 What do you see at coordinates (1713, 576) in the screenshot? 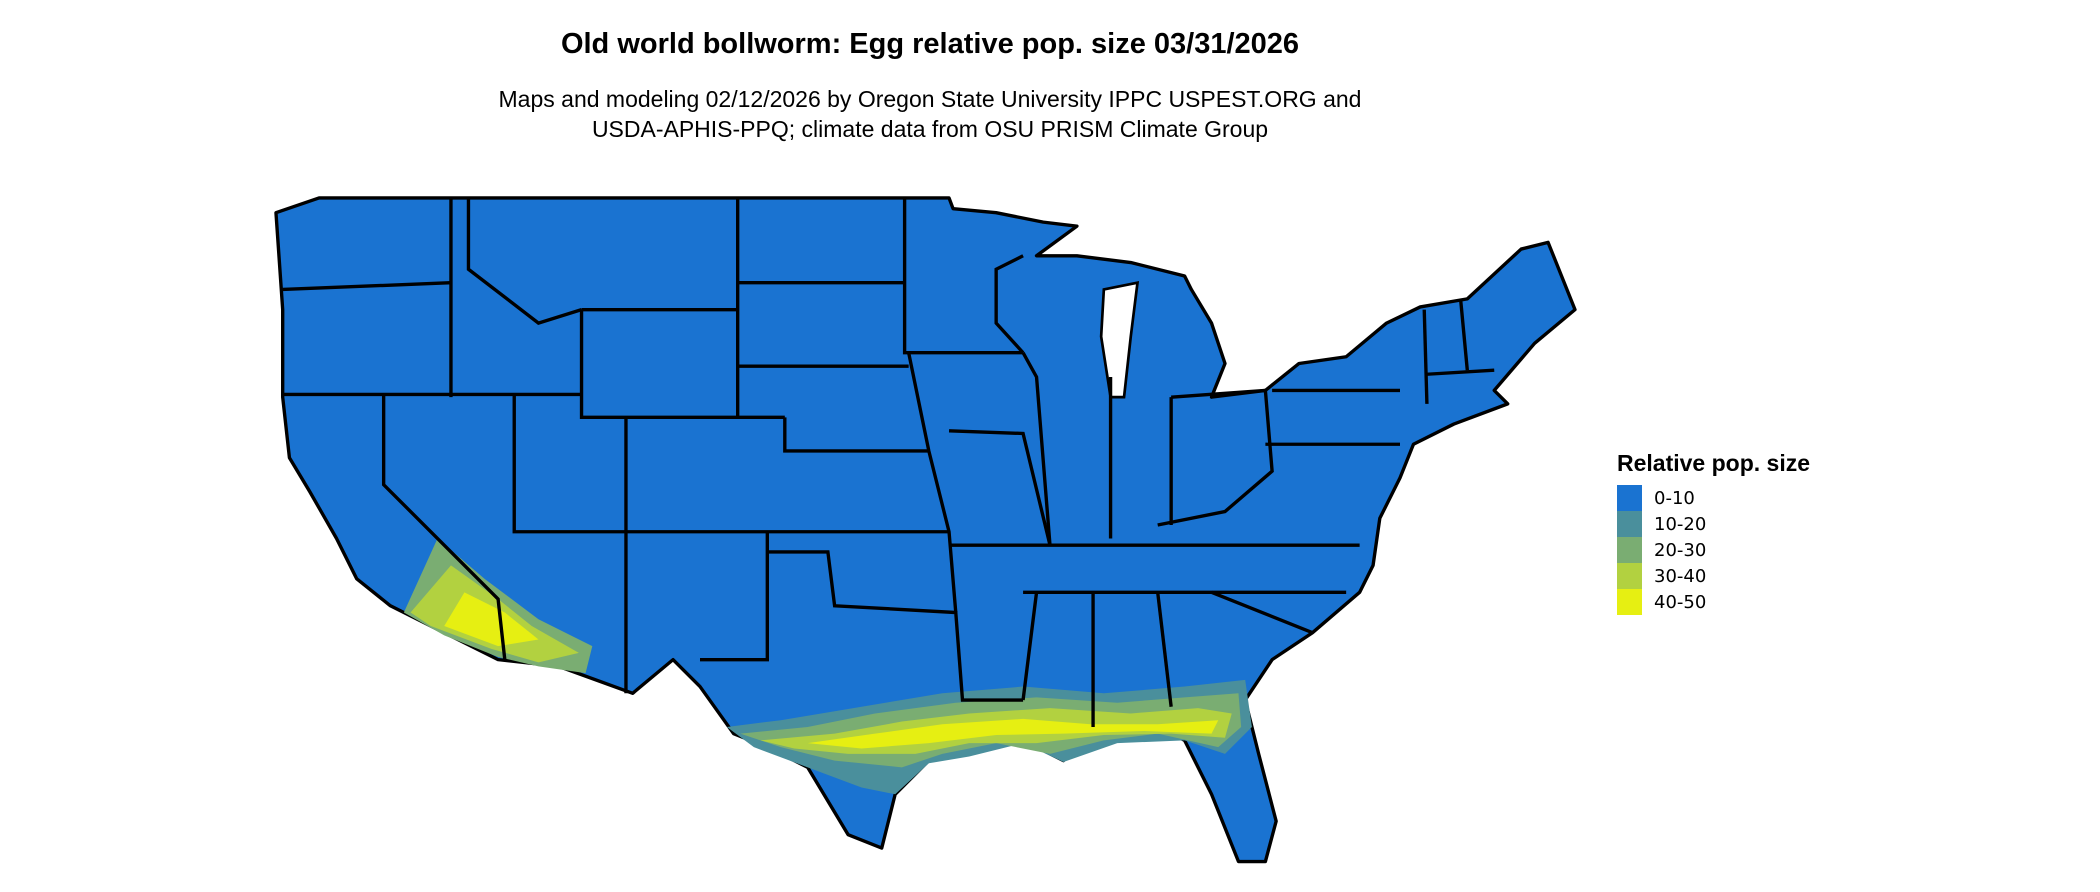
I see `legend-item: 30-40` at bounding box center [1713, 576].